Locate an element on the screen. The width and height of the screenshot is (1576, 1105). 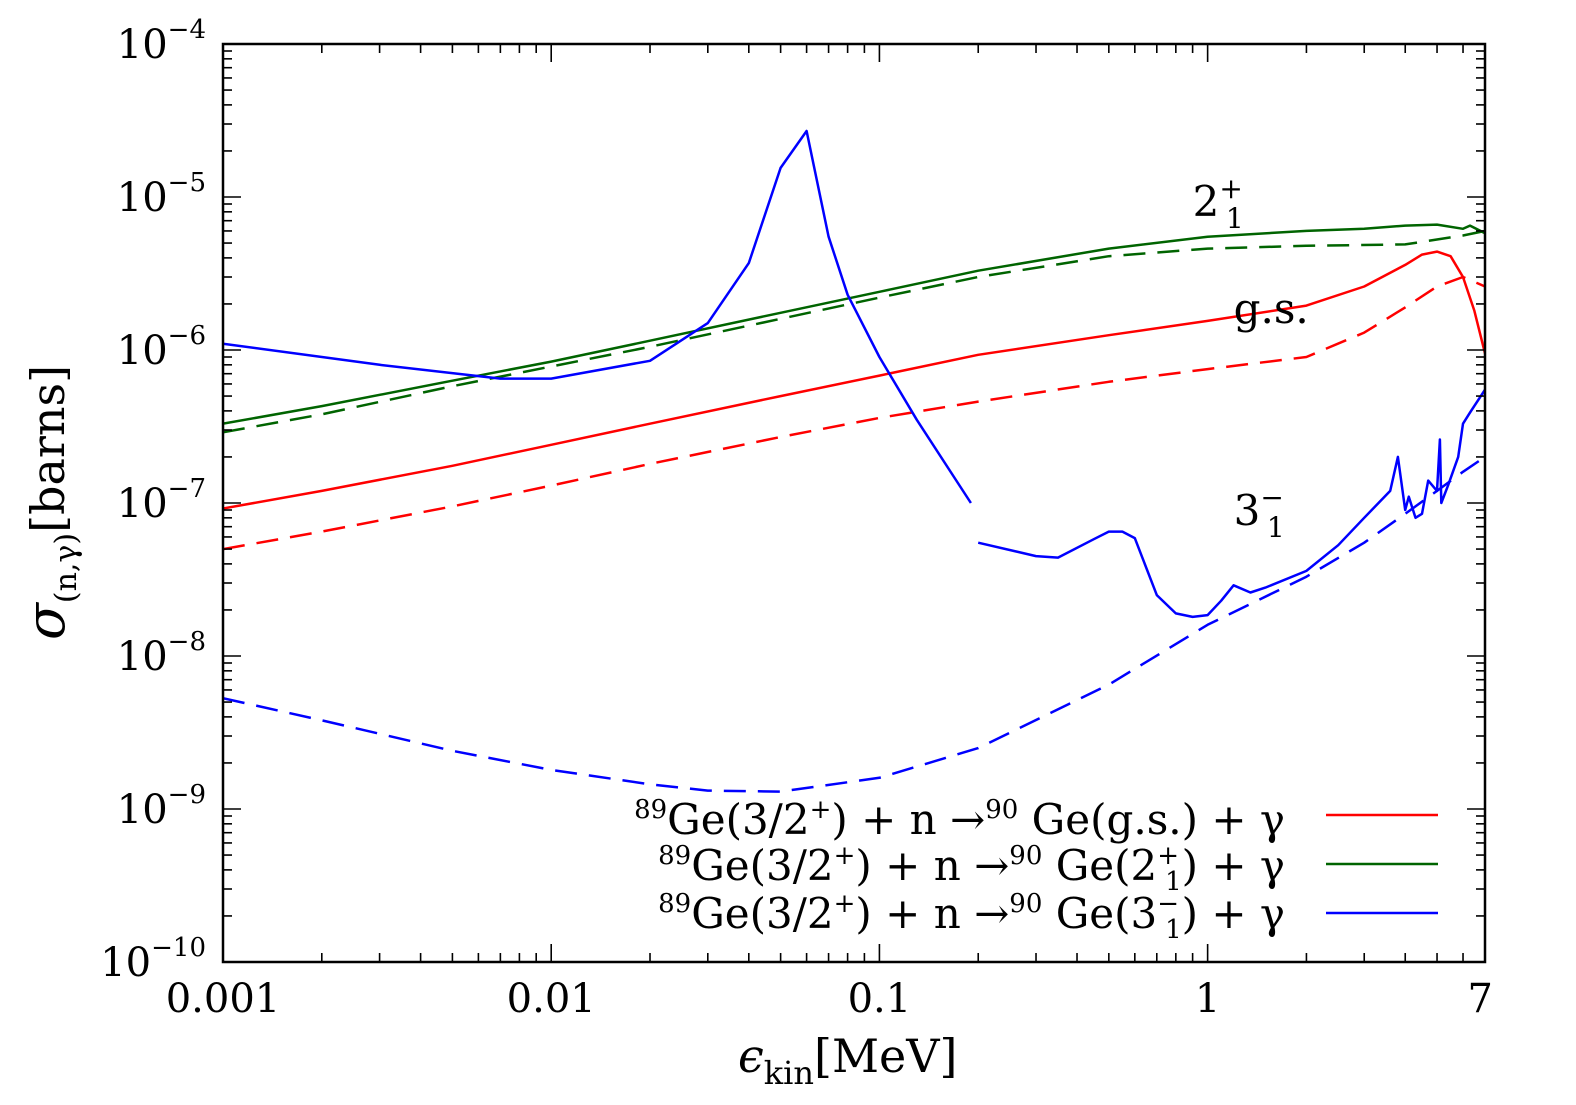
x-tick-label: 7 is located at coordinates (1480, 999).